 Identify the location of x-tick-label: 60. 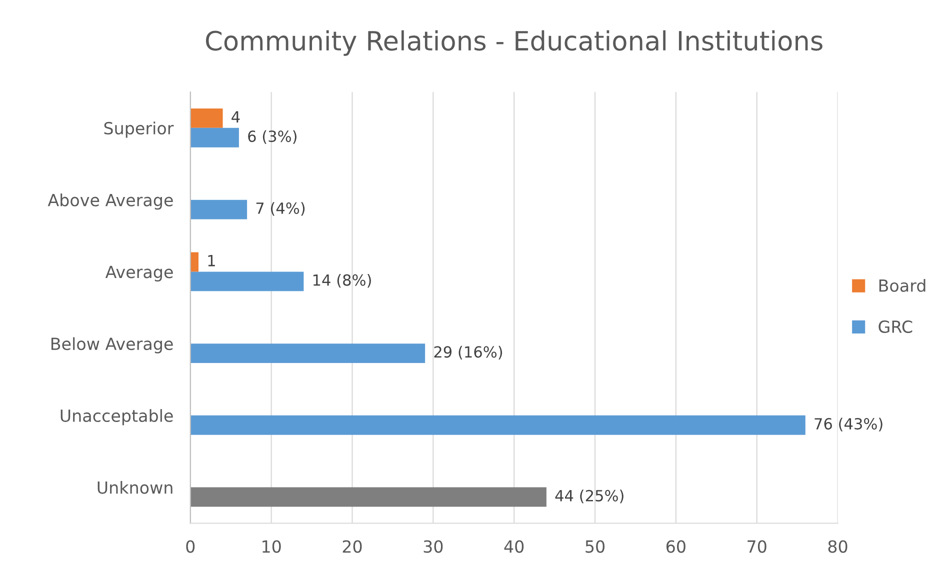
(676, 546).